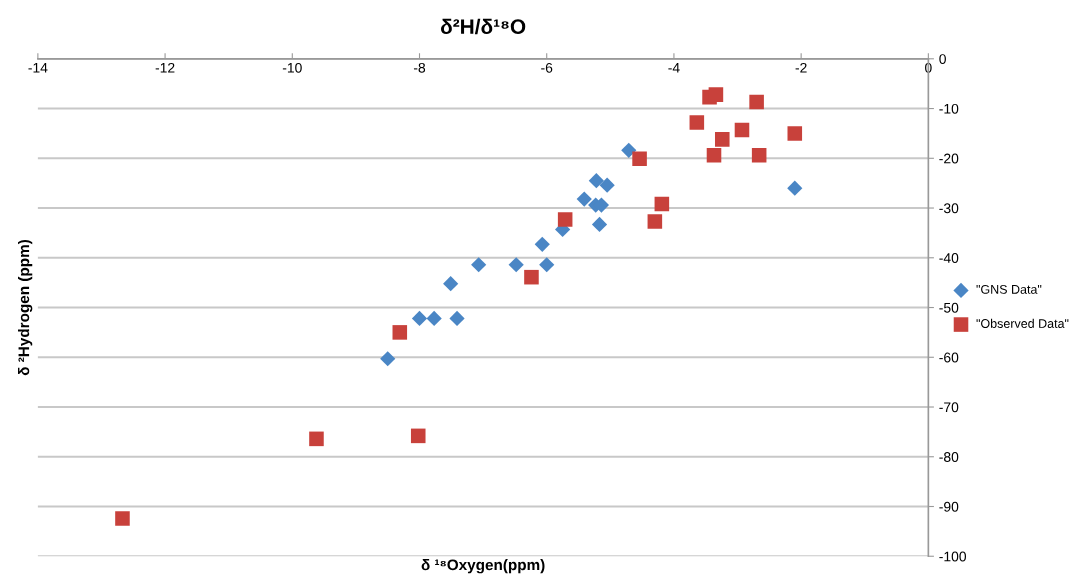  Describe the element at coordinates (949, 158) in the screenshot. I see `y-tick-label: -20` at that location.